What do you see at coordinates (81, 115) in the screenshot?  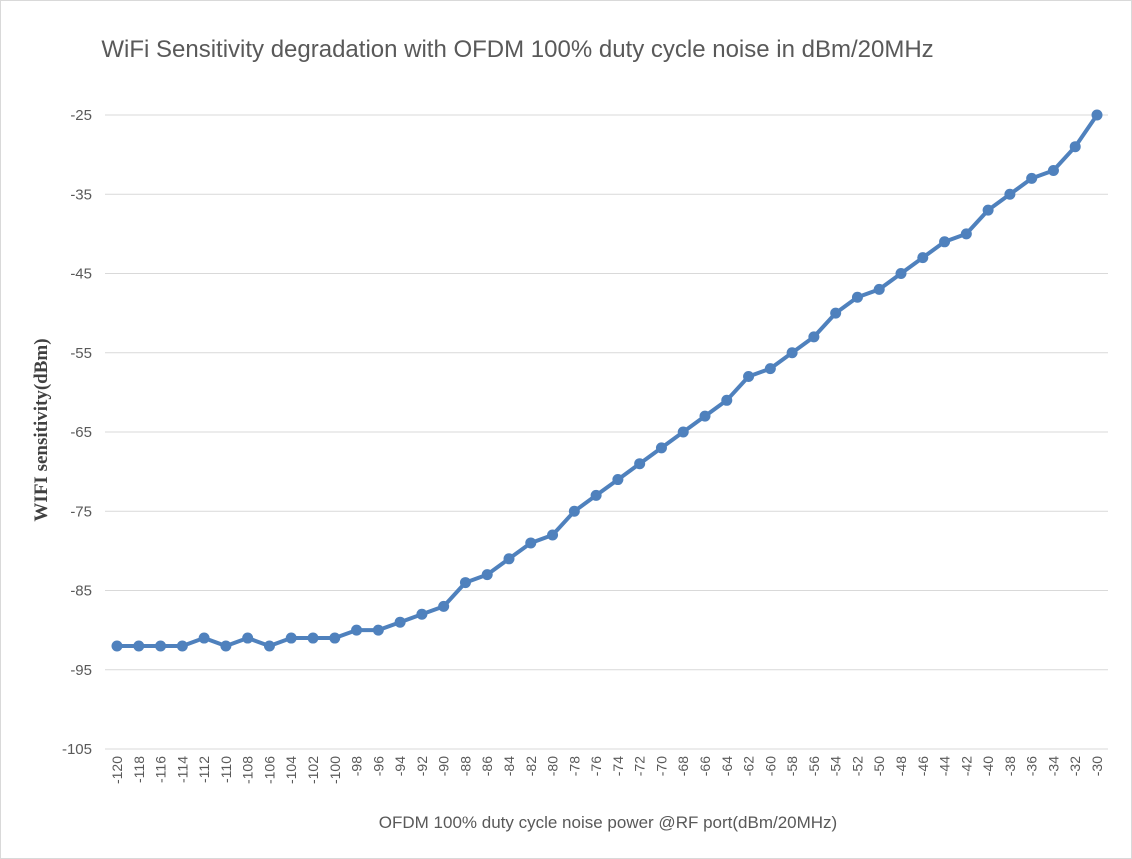 I see `y-tick-label: -25` at bounding box center [81, 115].